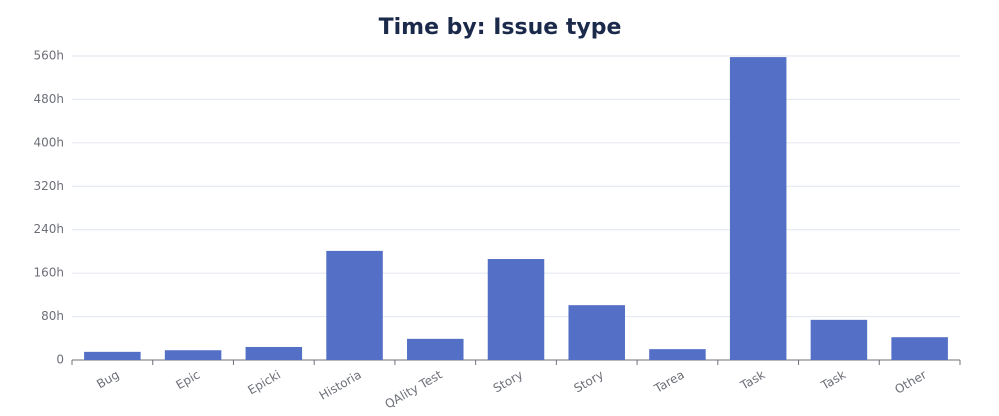 Image resolution: width=999 pixels, height=416 pixels. I want to click on y-tick-label: 480h, so click(48, 99).